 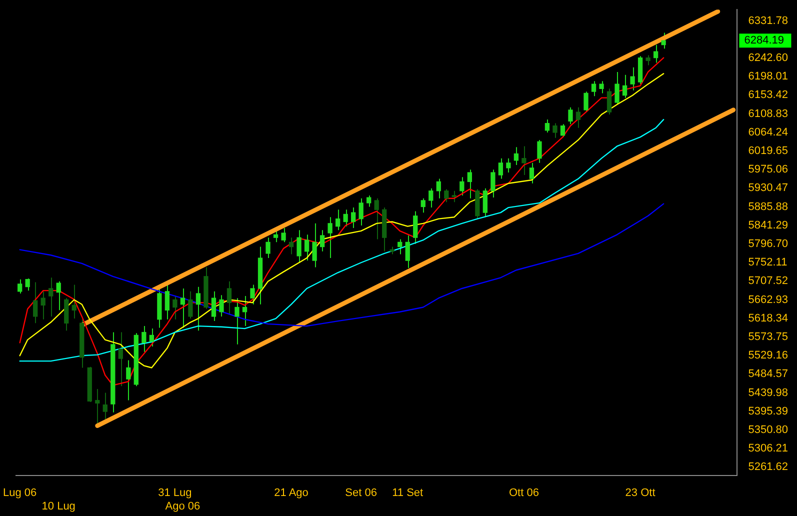 I want to click on y-tick-label: 5350.80, so click(x=768, y=430).